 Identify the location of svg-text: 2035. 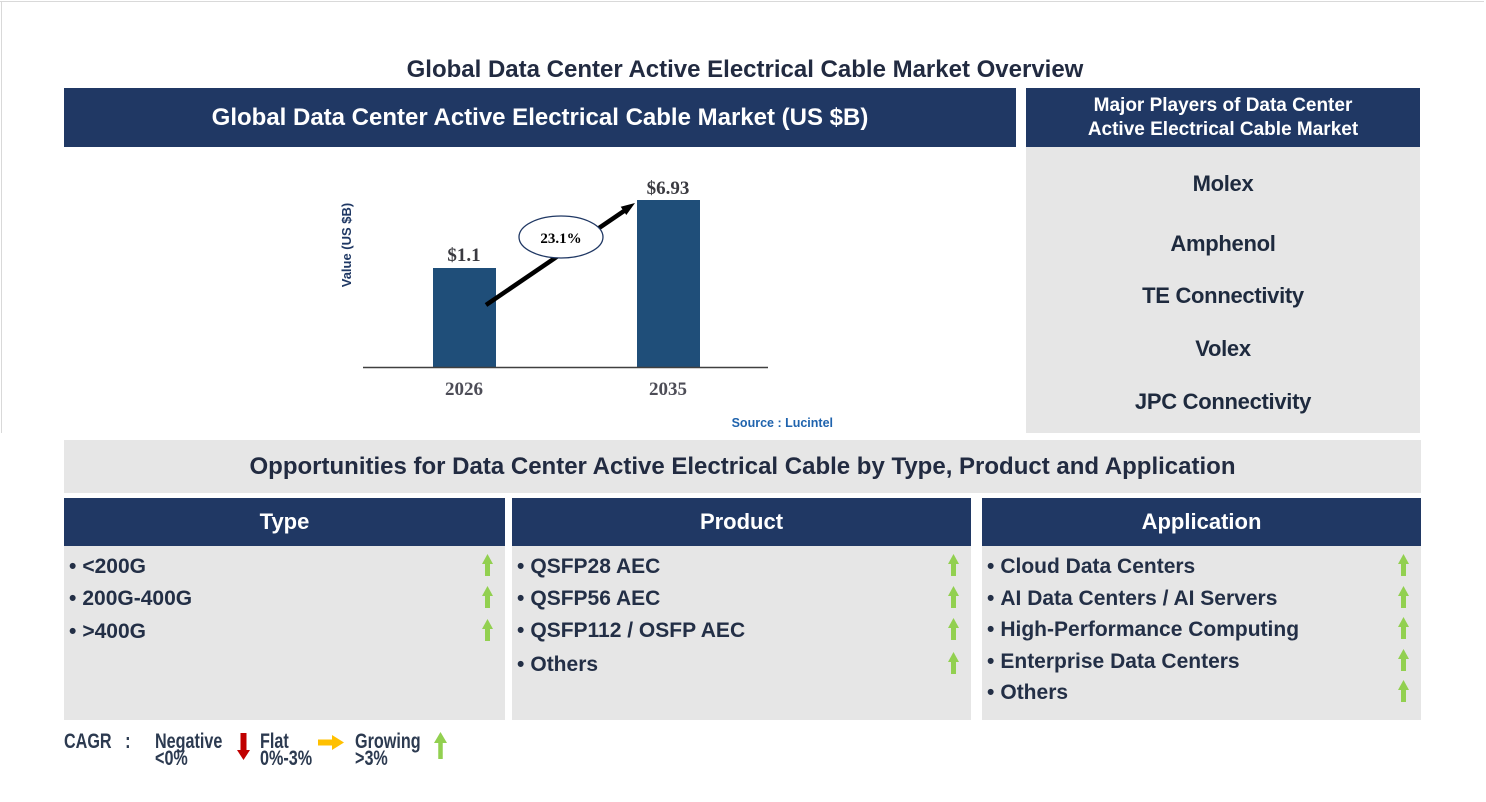
(668, 389).